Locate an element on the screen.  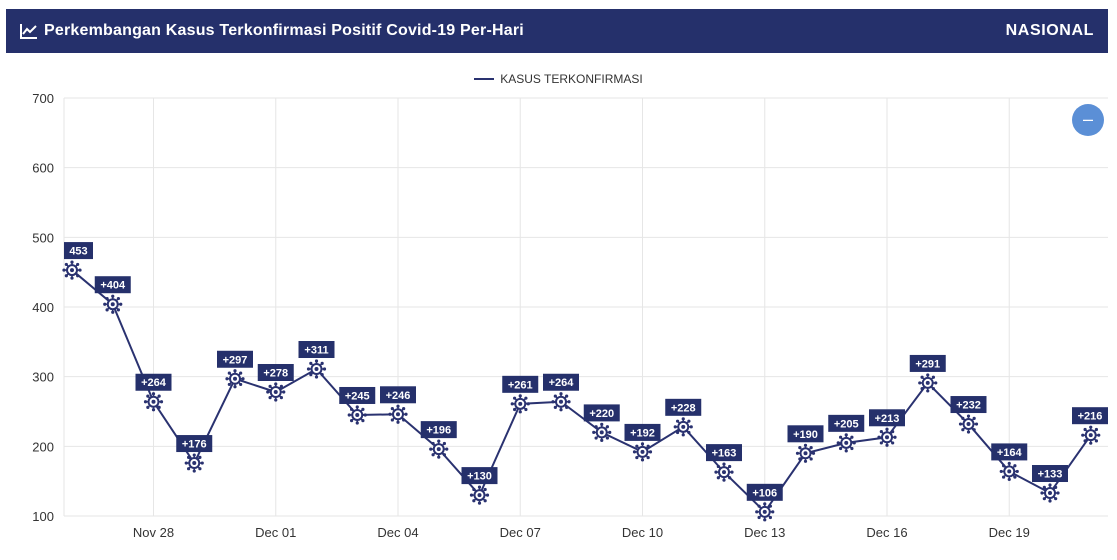
x-tick-label: Nov 28 is located at coordinates (153, 532).